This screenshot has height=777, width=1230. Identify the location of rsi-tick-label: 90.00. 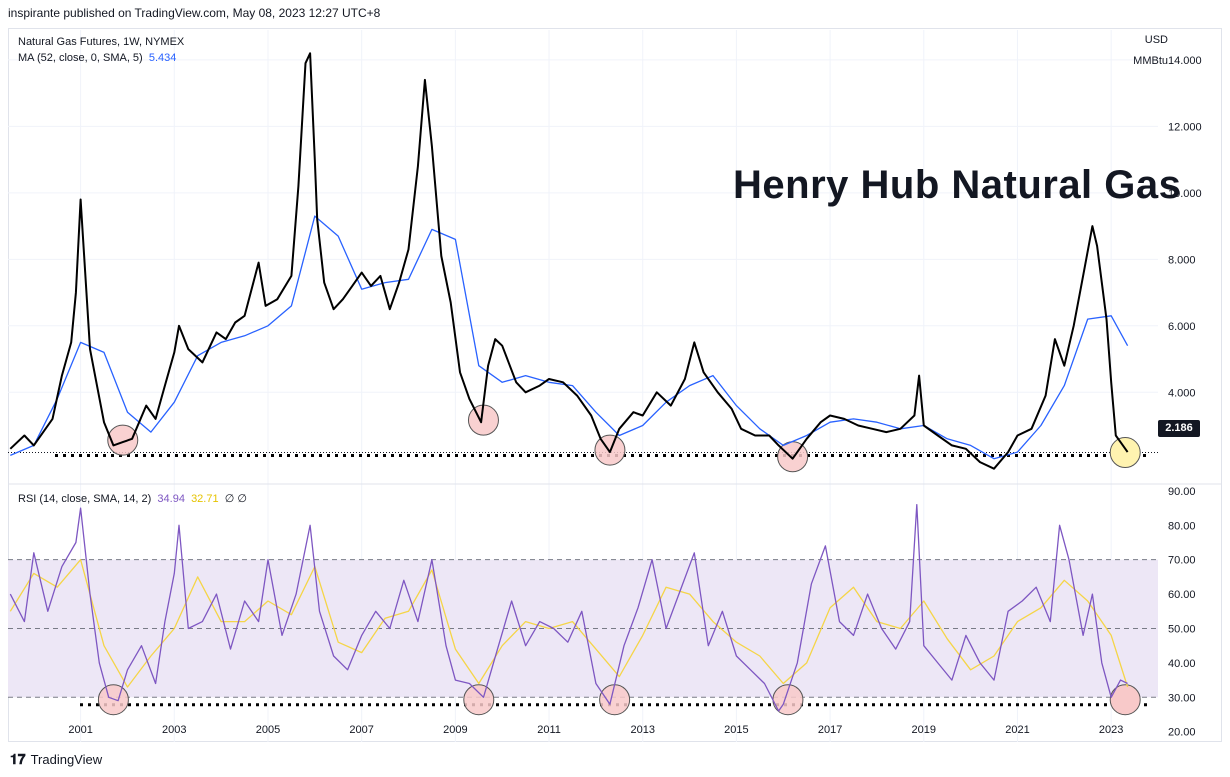
(1182, 492).